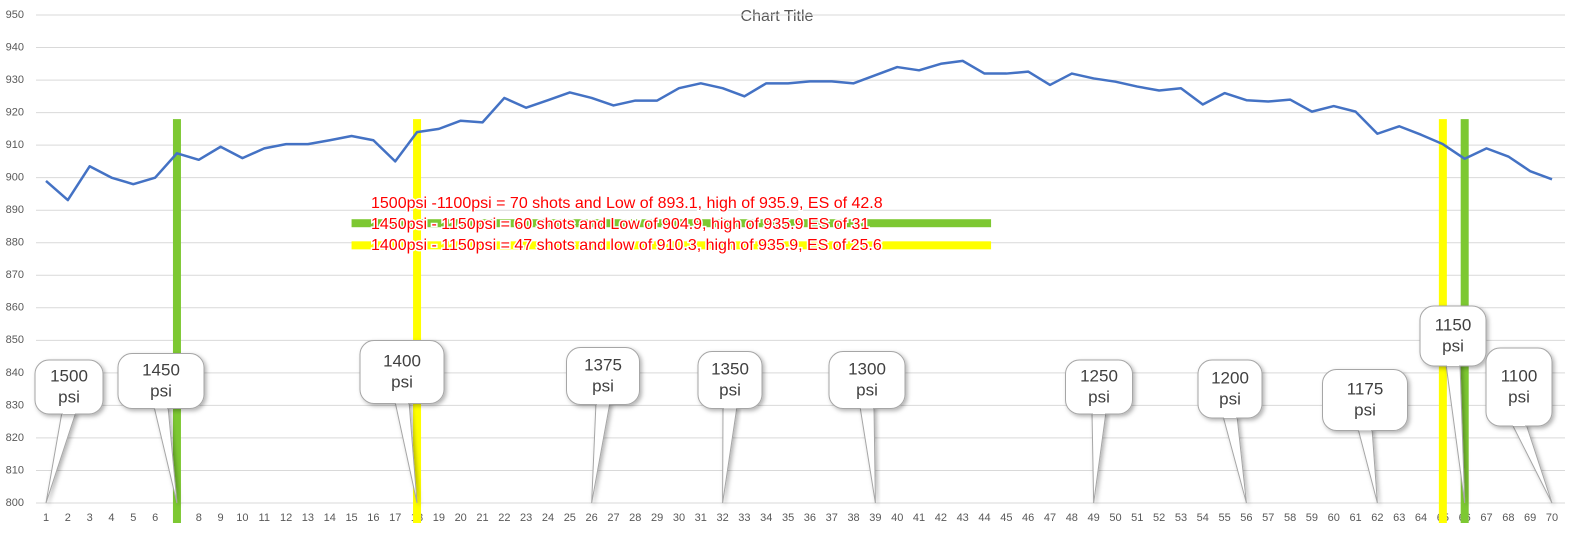 This screenshot has height=541, width=1580. I want to click on x-tick-label: 52, so click(1159, 518).